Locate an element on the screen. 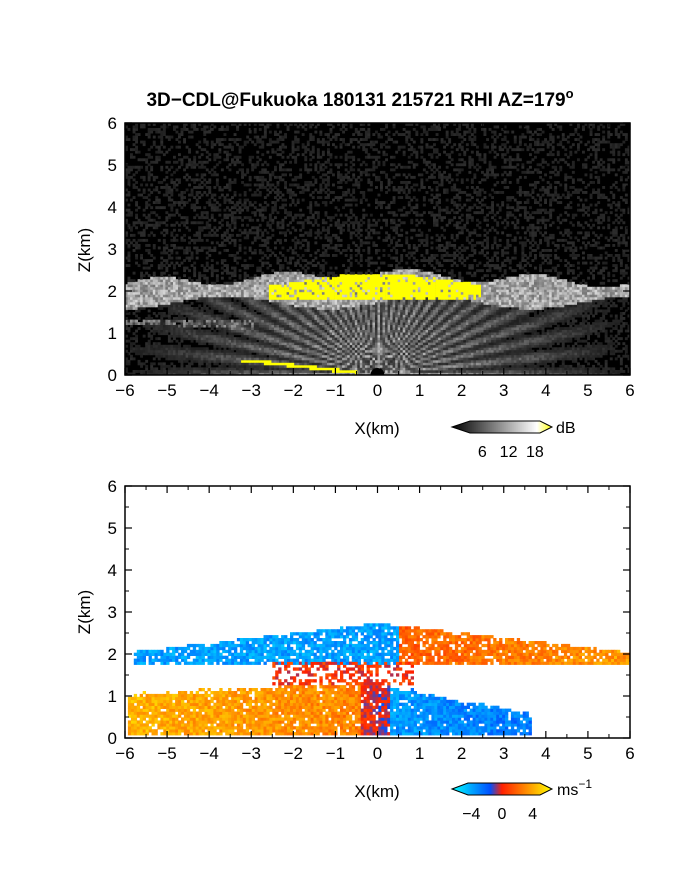  velocity-ytick: 5 is located at coordinates (112, 528).